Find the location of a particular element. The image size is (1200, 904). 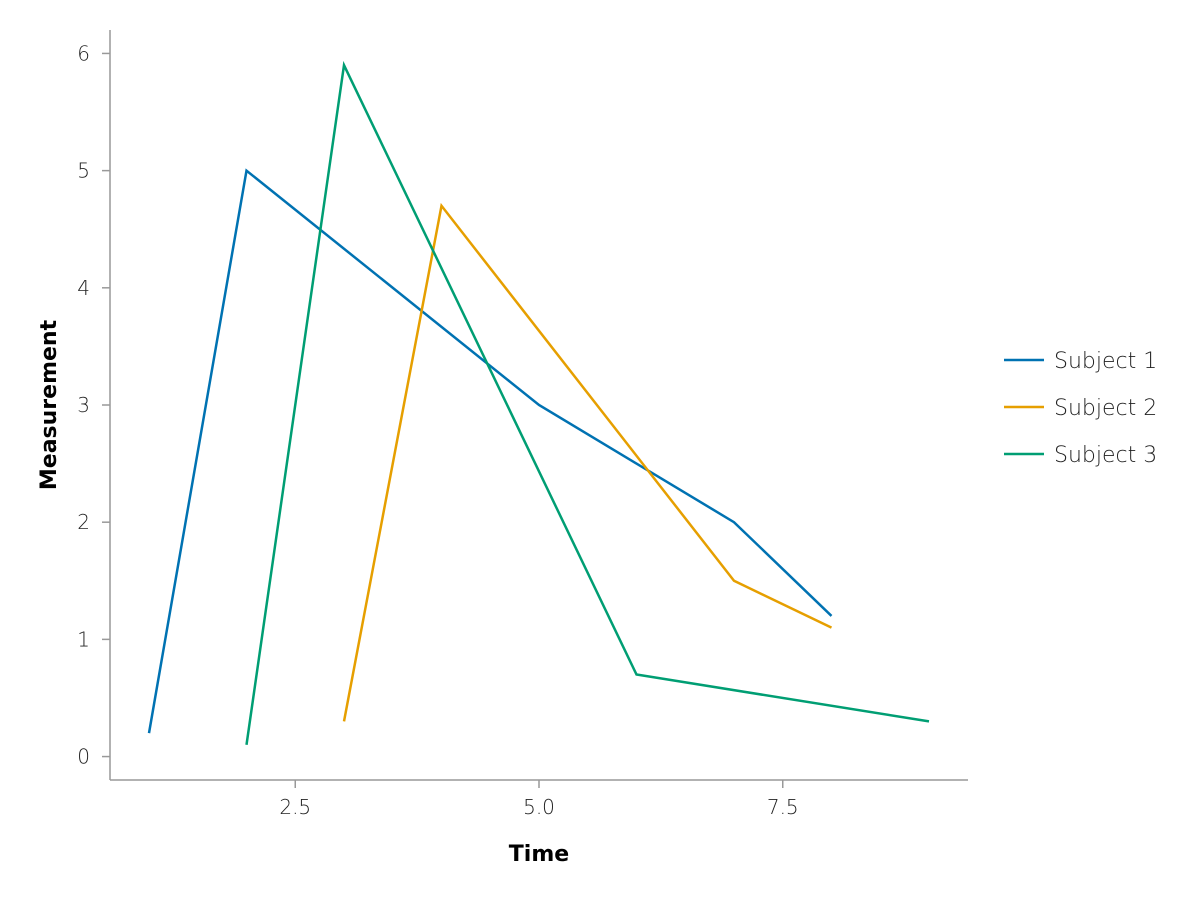

y-tick-label: 6 is located at coordinates (83, 53).